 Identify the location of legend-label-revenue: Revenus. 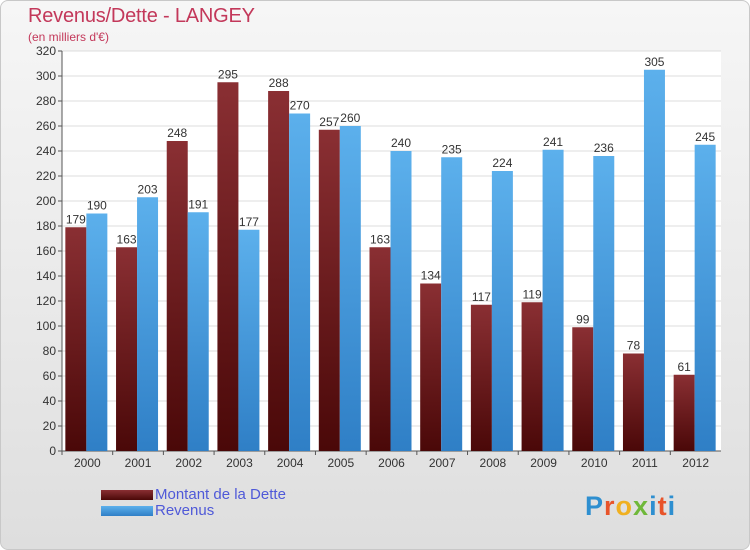
(185, 510).